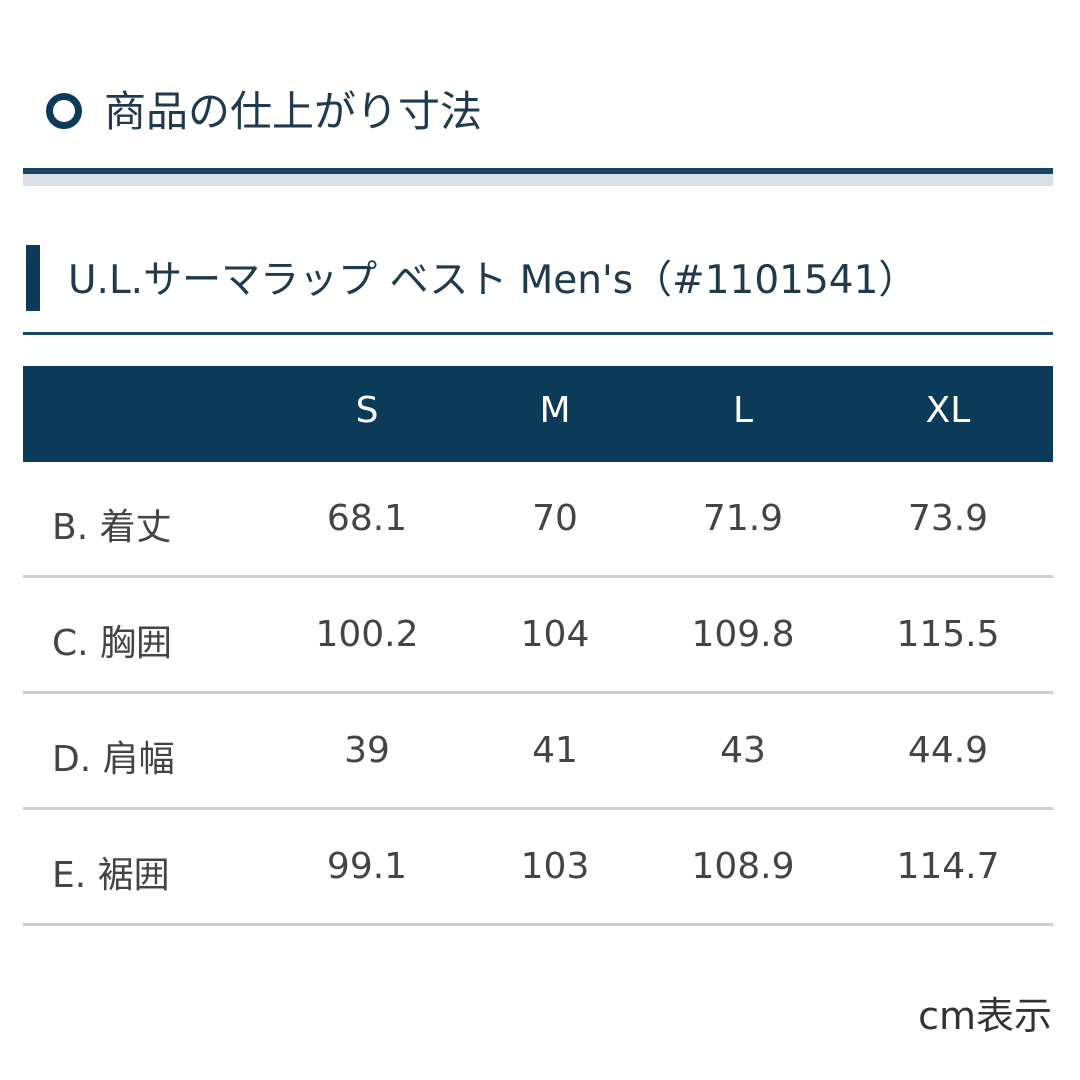  Describe the element at coordinates (538, 414) in the screenshot. I see `size-table-header: S M L XL` at that location.